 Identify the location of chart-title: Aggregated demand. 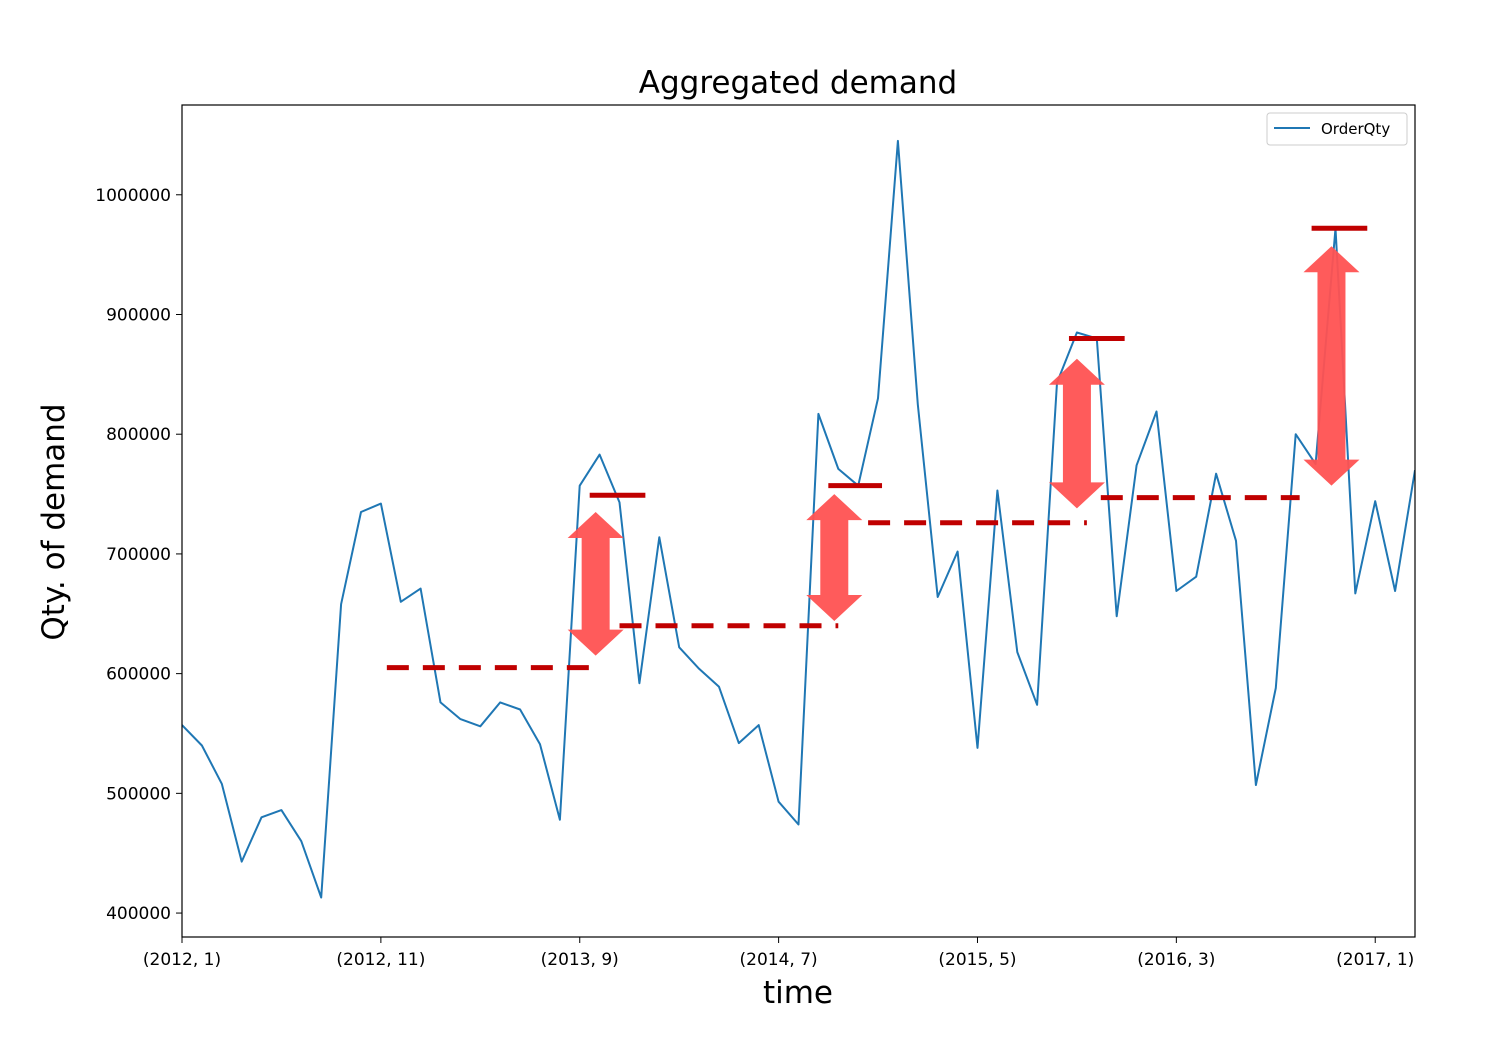
(798, 83).